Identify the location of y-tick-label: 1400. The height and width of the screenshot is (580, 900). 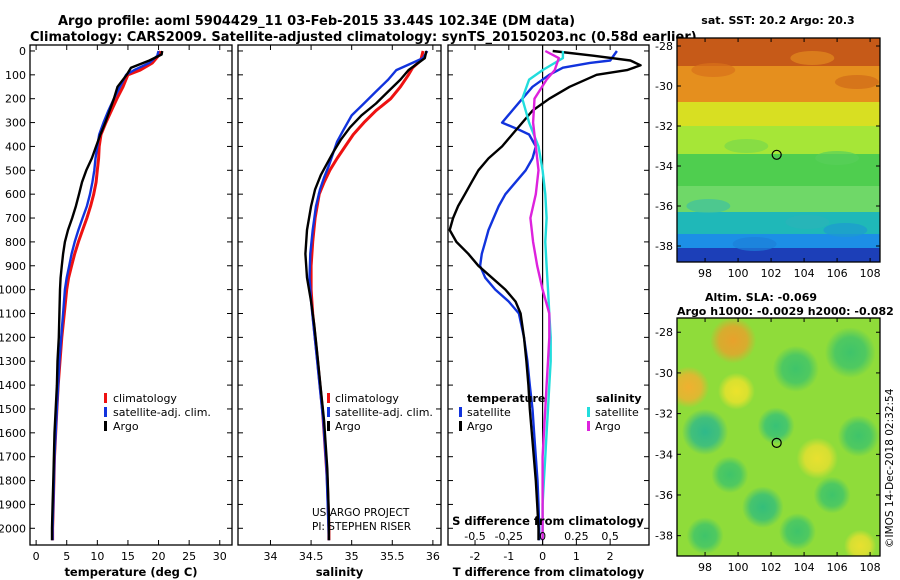
(13, 385).